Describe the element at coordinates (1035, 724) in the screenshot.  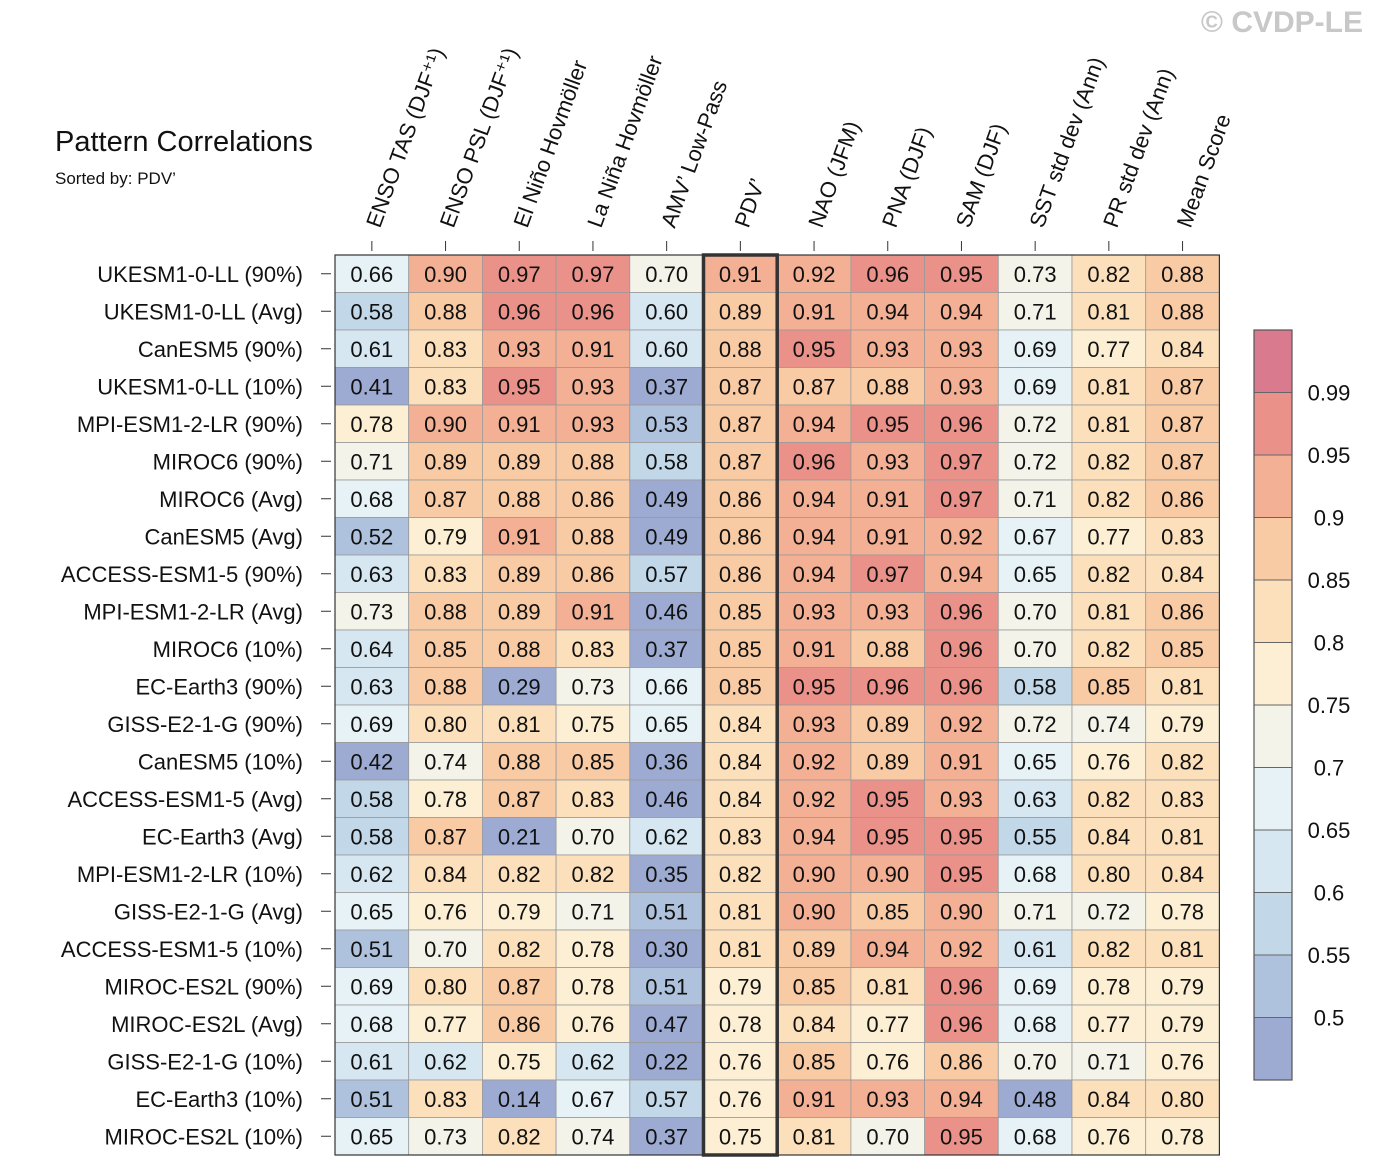
I see `cell-value-label: 0.72` at that location.